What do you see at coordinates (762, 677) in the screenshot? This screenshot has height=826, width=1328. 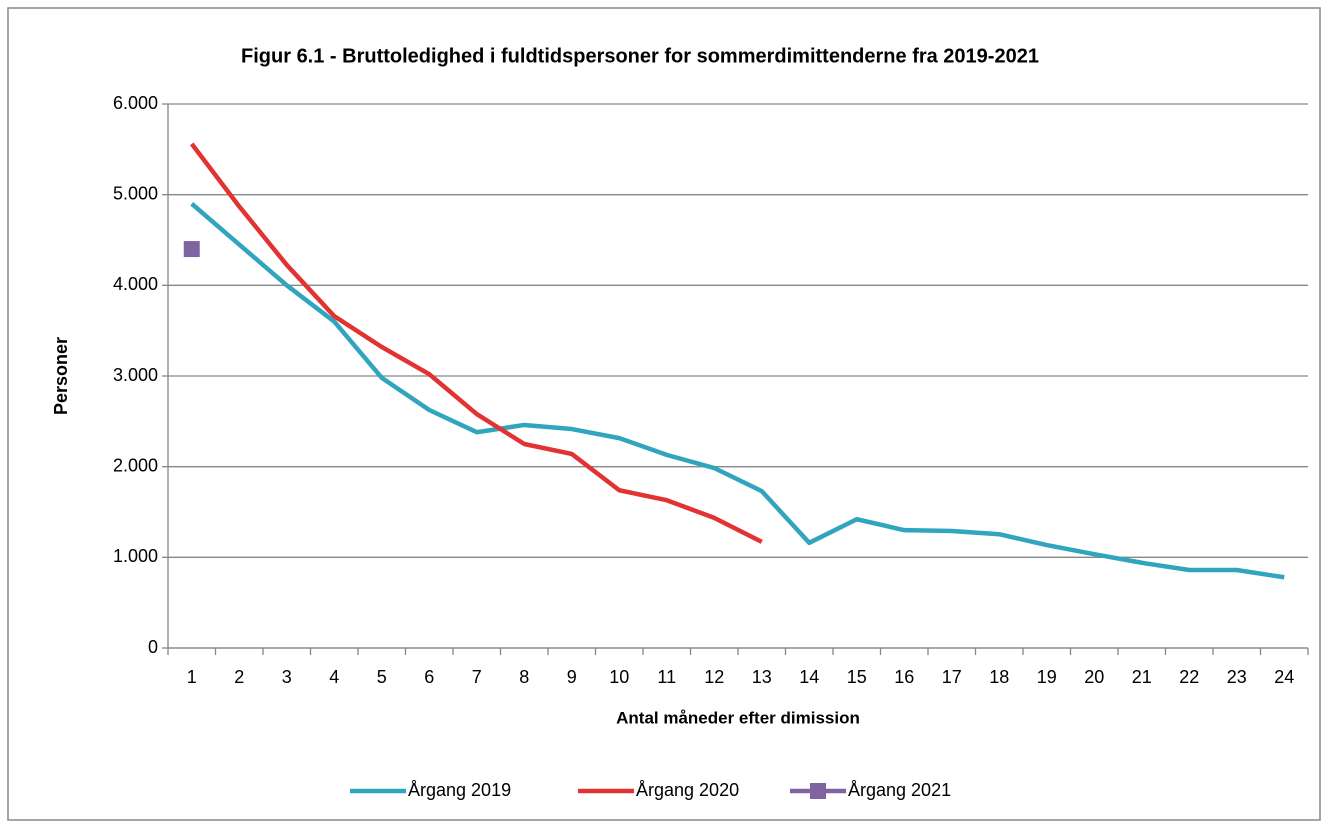 I see `x-tick-label: 13` at bounding box center [762, 677].